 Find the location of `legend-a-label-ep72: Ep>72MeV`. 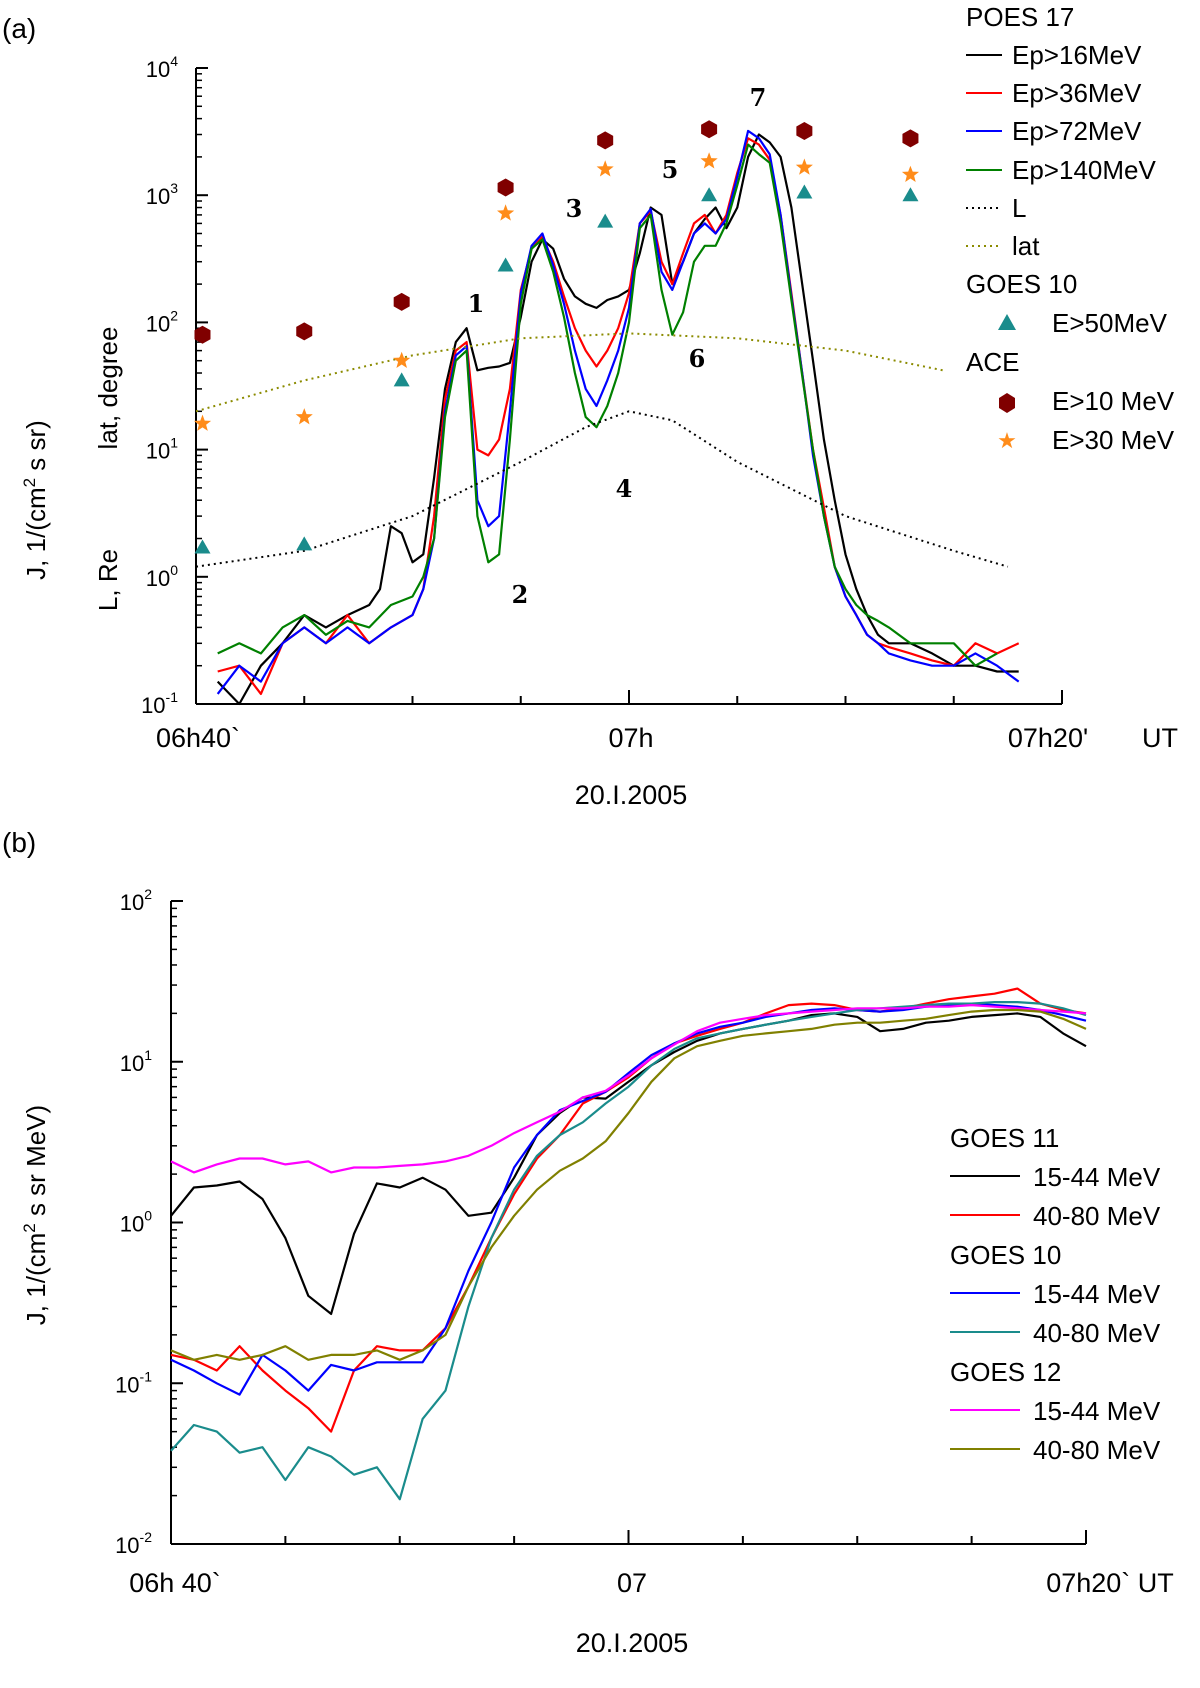

legend-a-label-ep72: Ep>72MeV is located at coordinates (1077, 131).